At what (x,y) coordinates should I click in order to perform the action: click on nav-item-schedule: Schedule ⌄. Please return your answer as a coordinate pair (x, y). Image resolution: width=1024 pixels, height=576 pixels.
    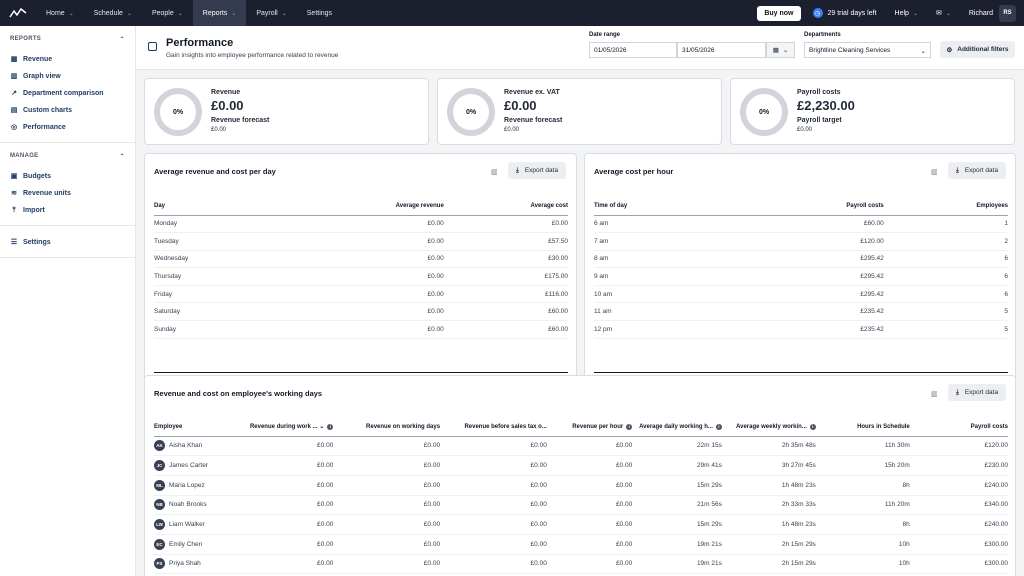
    Looking at the image, I should click on (113, 13).